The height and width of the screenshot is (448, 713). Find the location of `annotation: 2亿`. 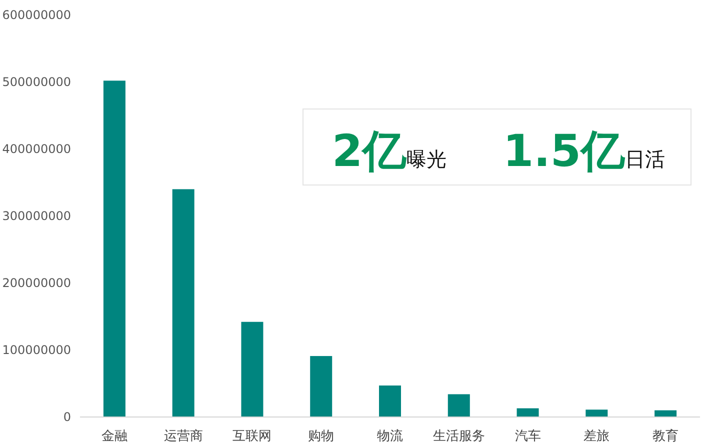

annotation: 2亿 is located at coordinates (370, 151).